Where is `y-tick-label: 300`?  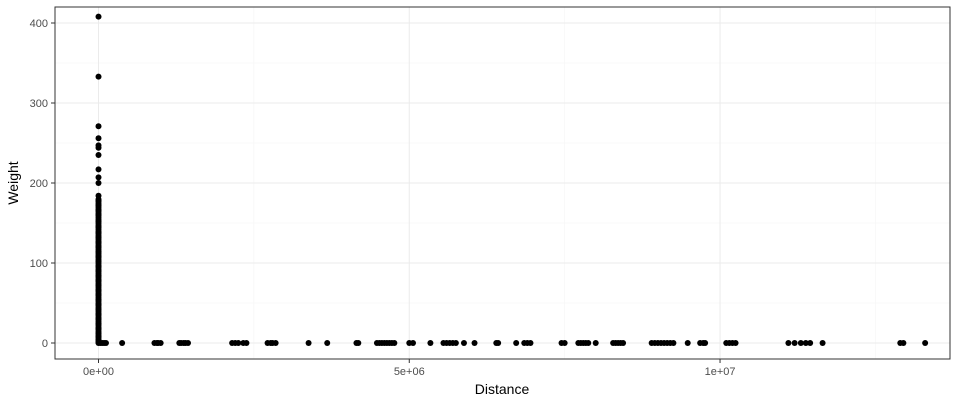 y-tick-label: 300 is located at coordinates (39, 104).